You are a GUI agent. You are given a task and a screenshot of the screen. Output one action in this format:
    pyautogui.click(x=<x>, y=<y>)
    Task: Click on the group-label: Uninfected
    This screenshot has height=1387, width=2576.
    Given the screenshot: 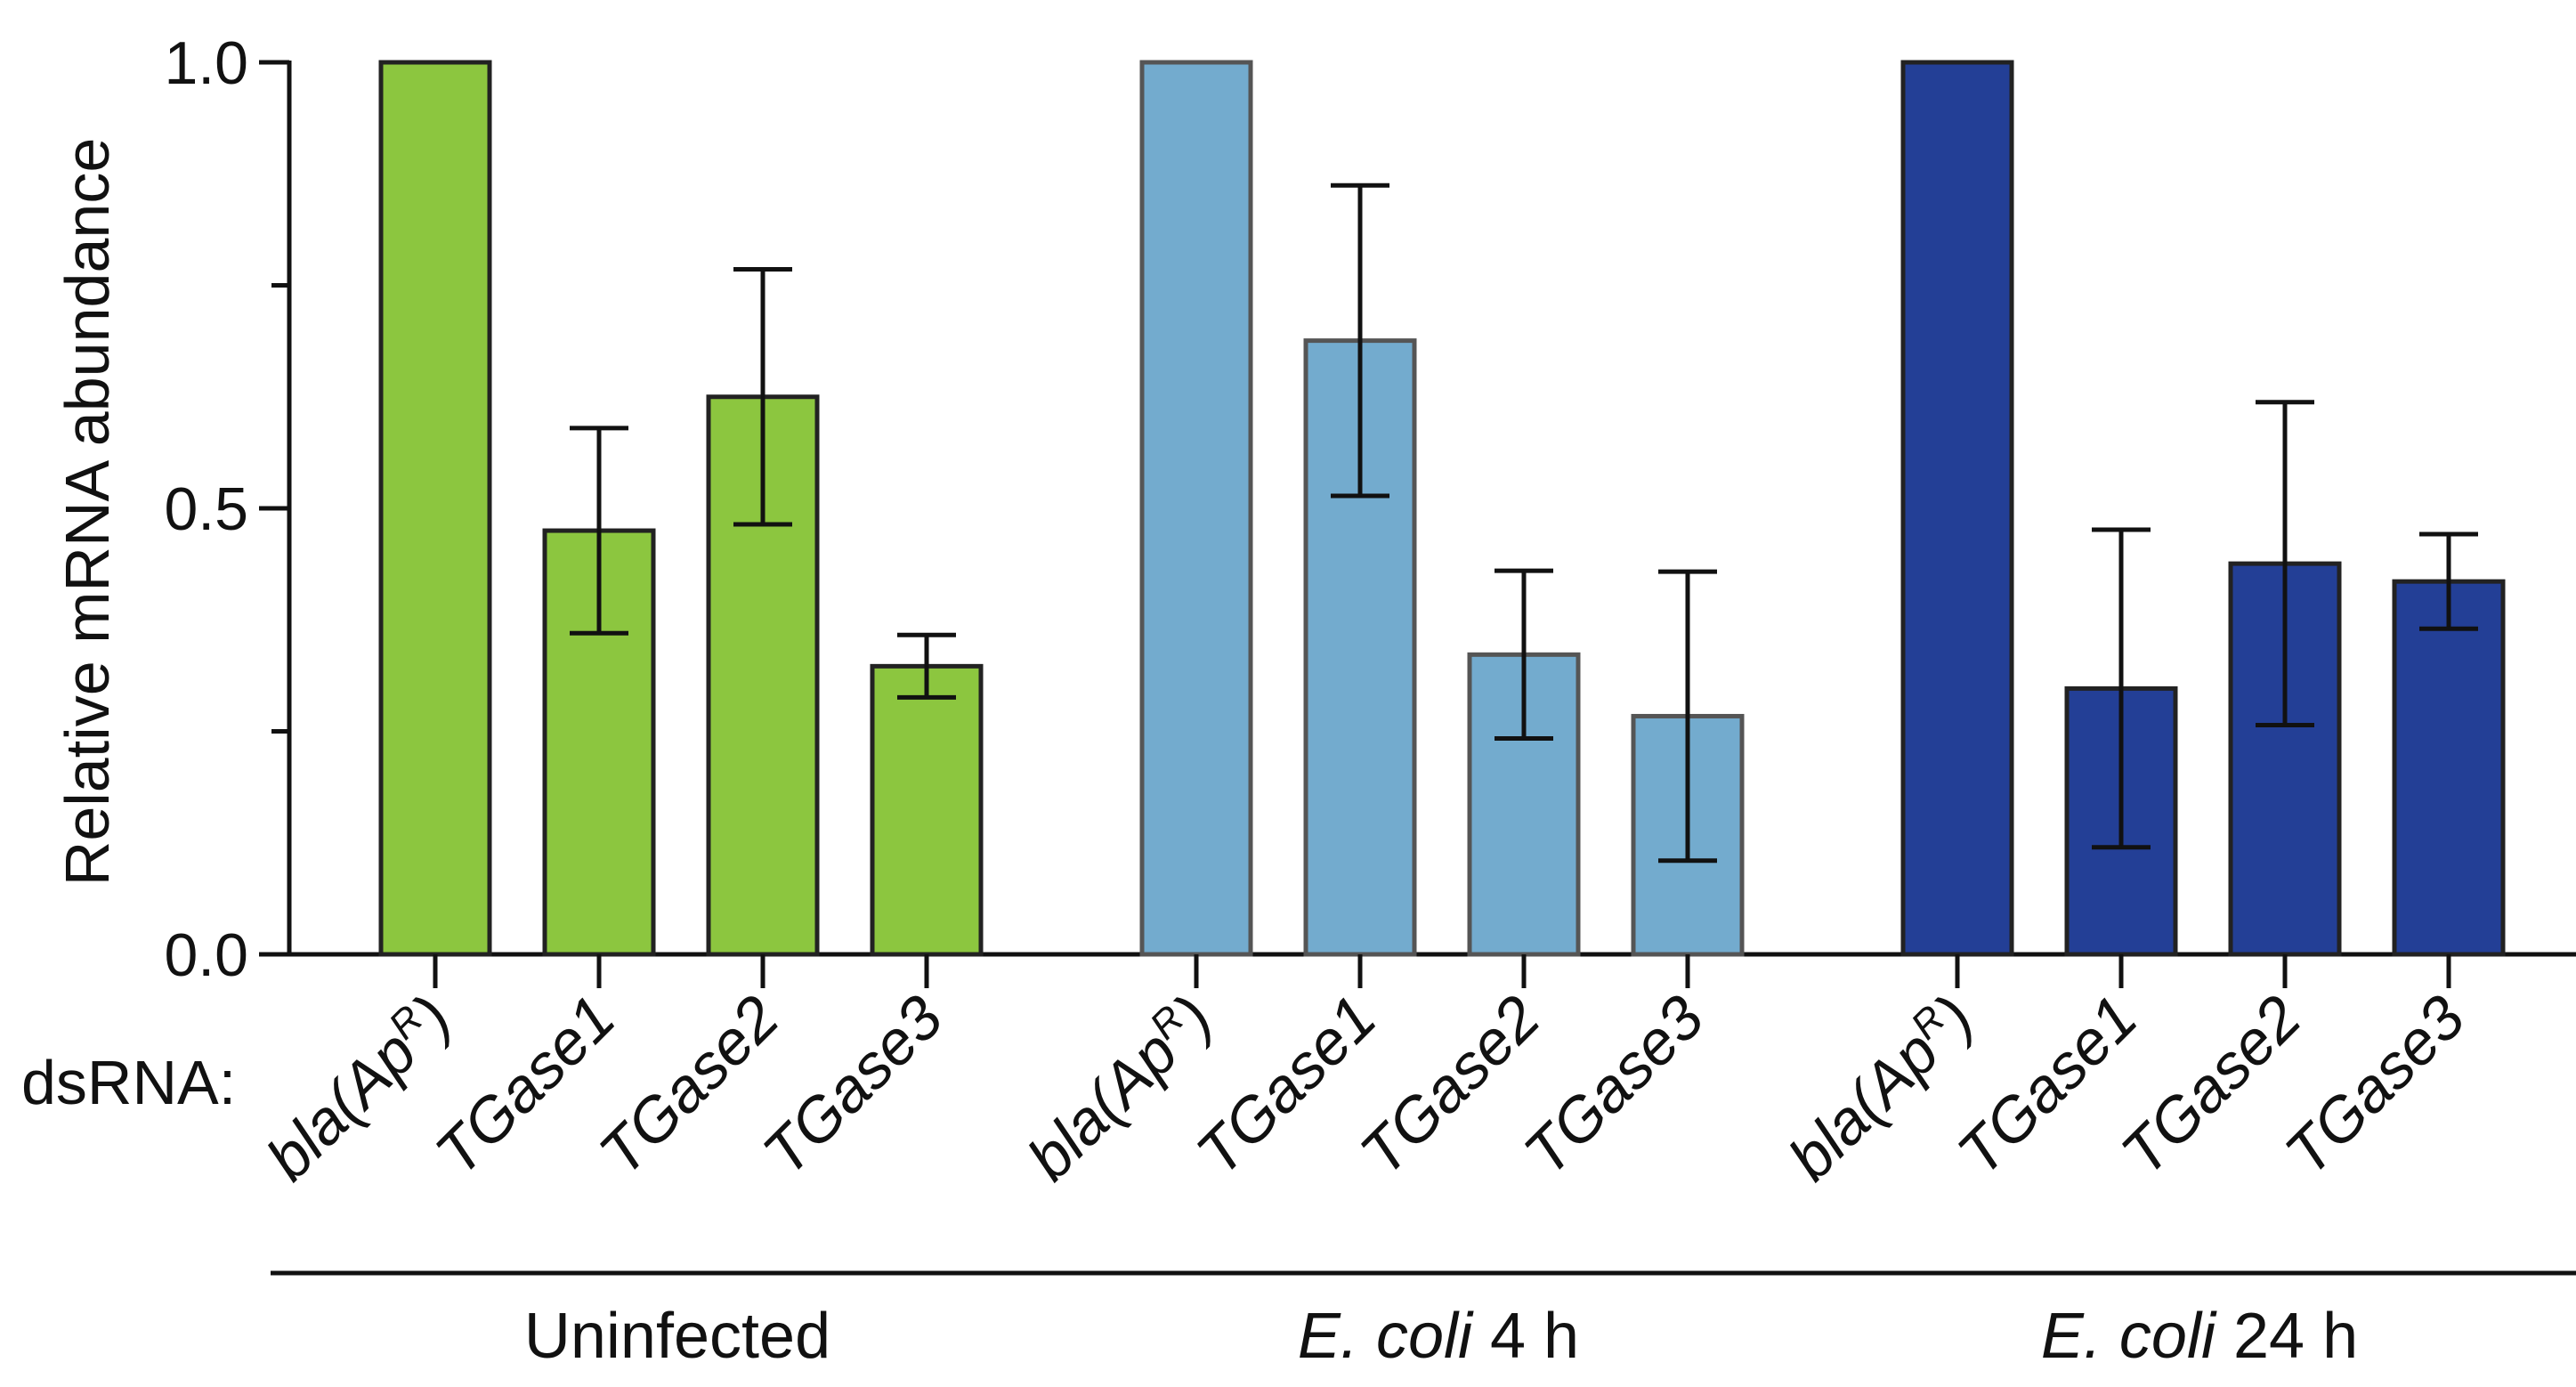 What is the action you would take?
    pyautogui.click(x=677, y=1337)
    